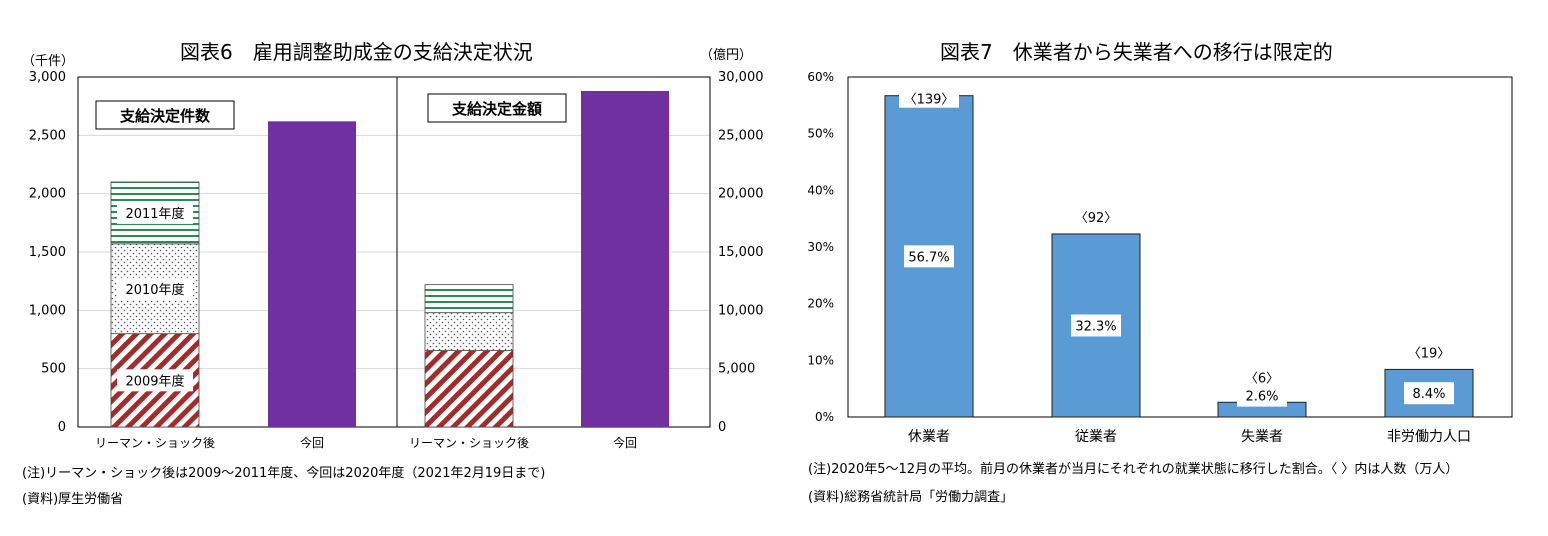 The width and height of the screenshot is (1548, 536). Describe the element at coordinates (1262, 437) in the screenshot. I see `category-label: 失業者` at that location.